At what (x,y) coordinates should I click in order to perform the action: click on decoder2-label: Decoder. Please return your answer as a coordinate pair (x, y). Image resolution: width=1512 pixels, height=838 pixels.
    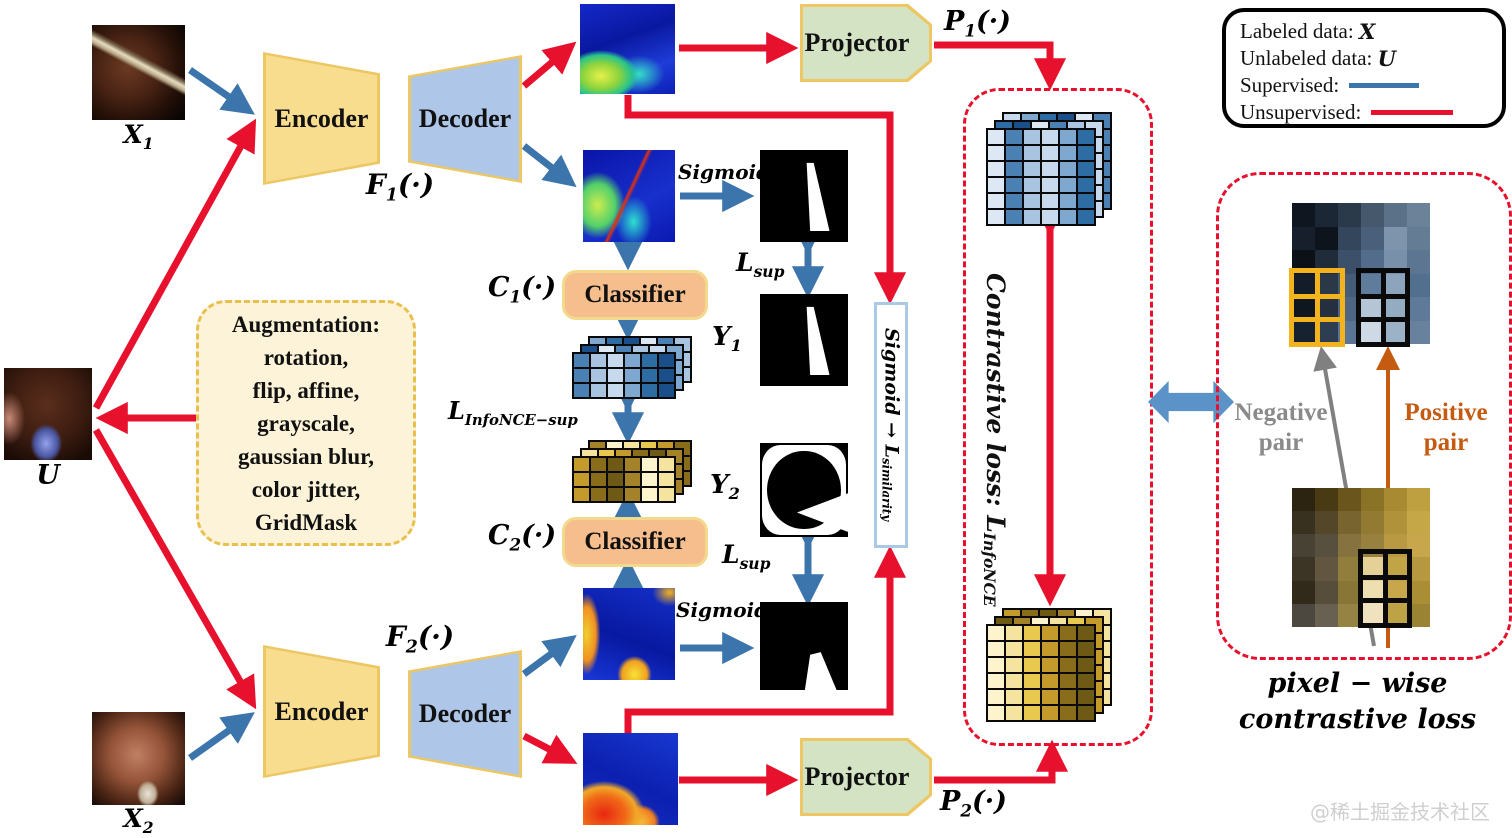
    Looking at the image, I should click on (465, 713).